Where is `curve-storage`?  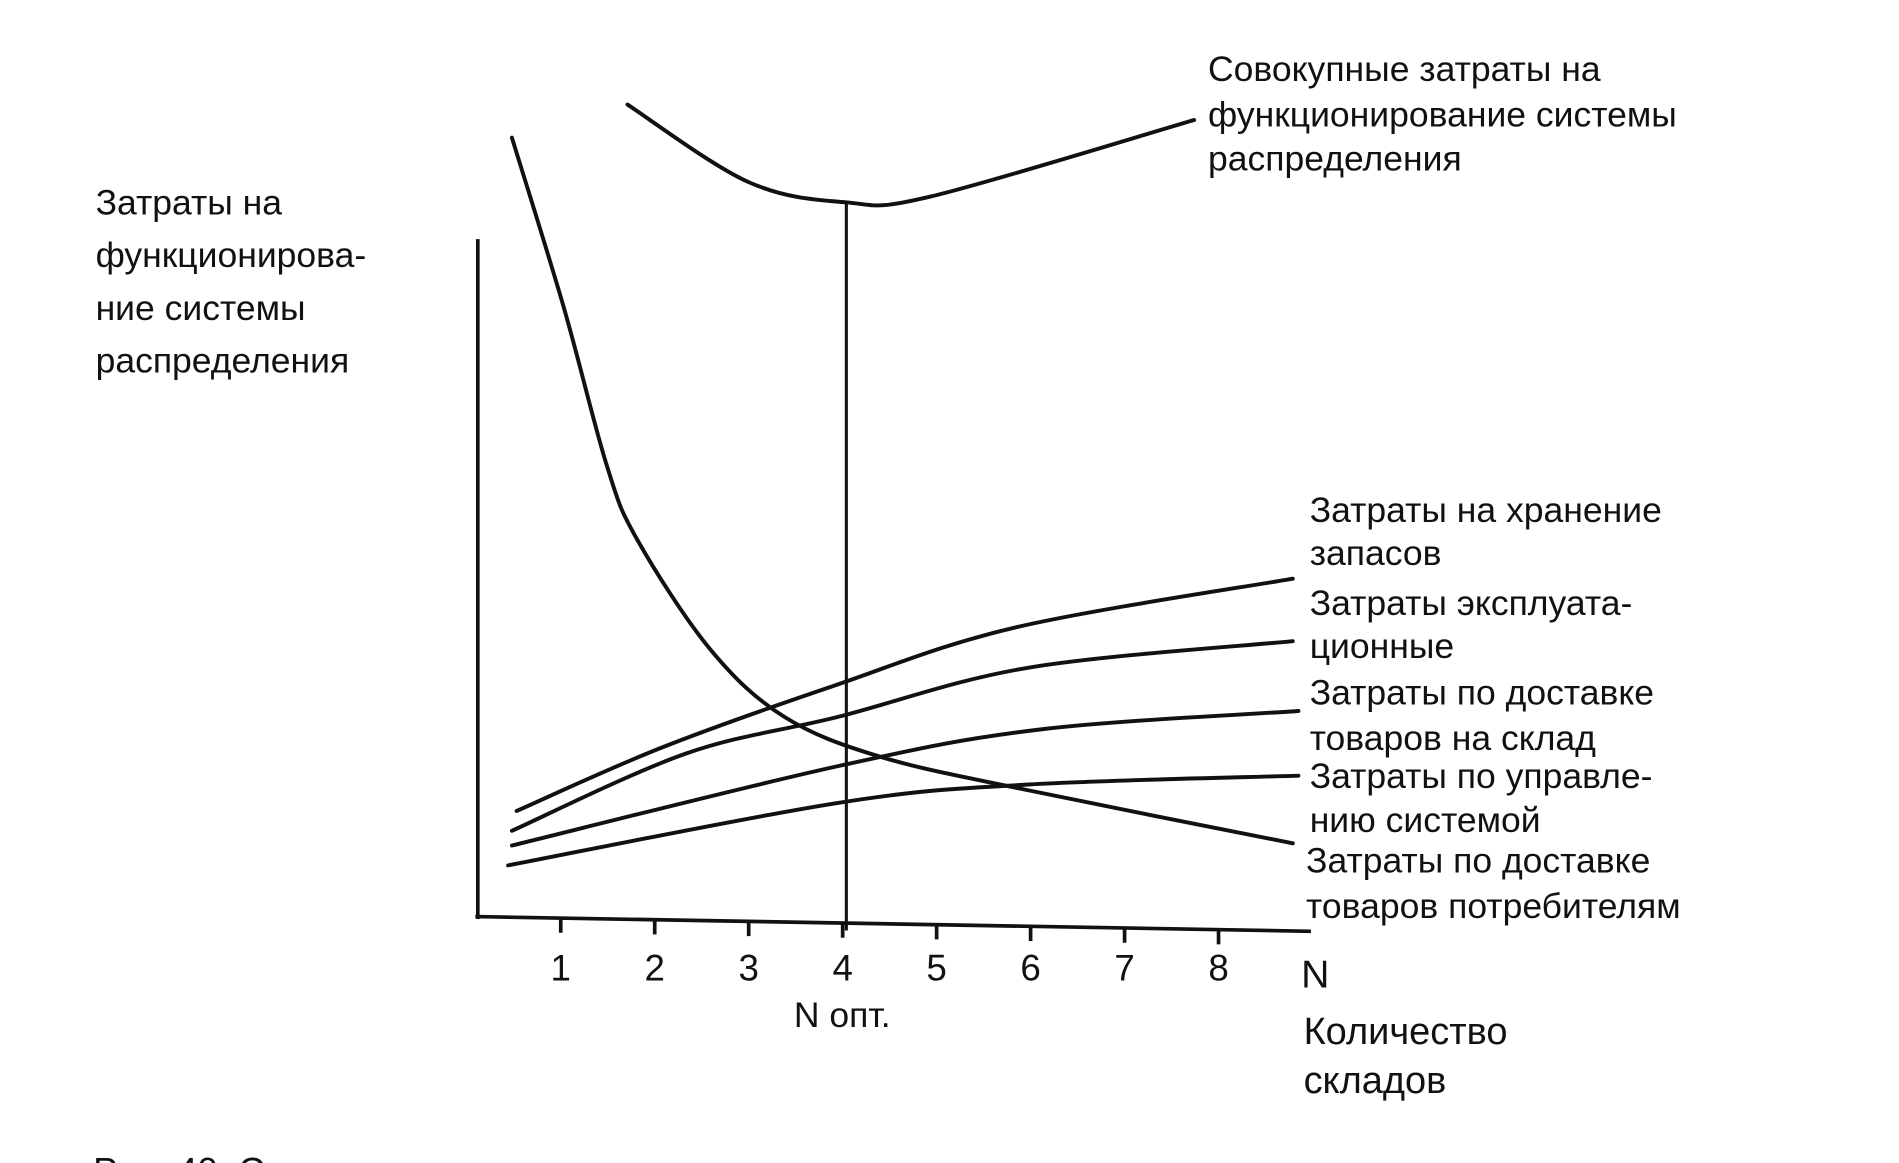
curve-storage is located at coordinates (904, 694).